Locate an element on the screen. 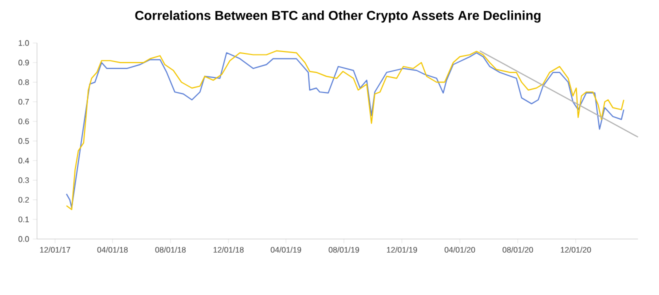 Image resolution: width=659 pixels, height=295 pixels. chart-title: Correlations Between BTC and Other Crypto Assets Are Declining is located at coordinates (337, 16).